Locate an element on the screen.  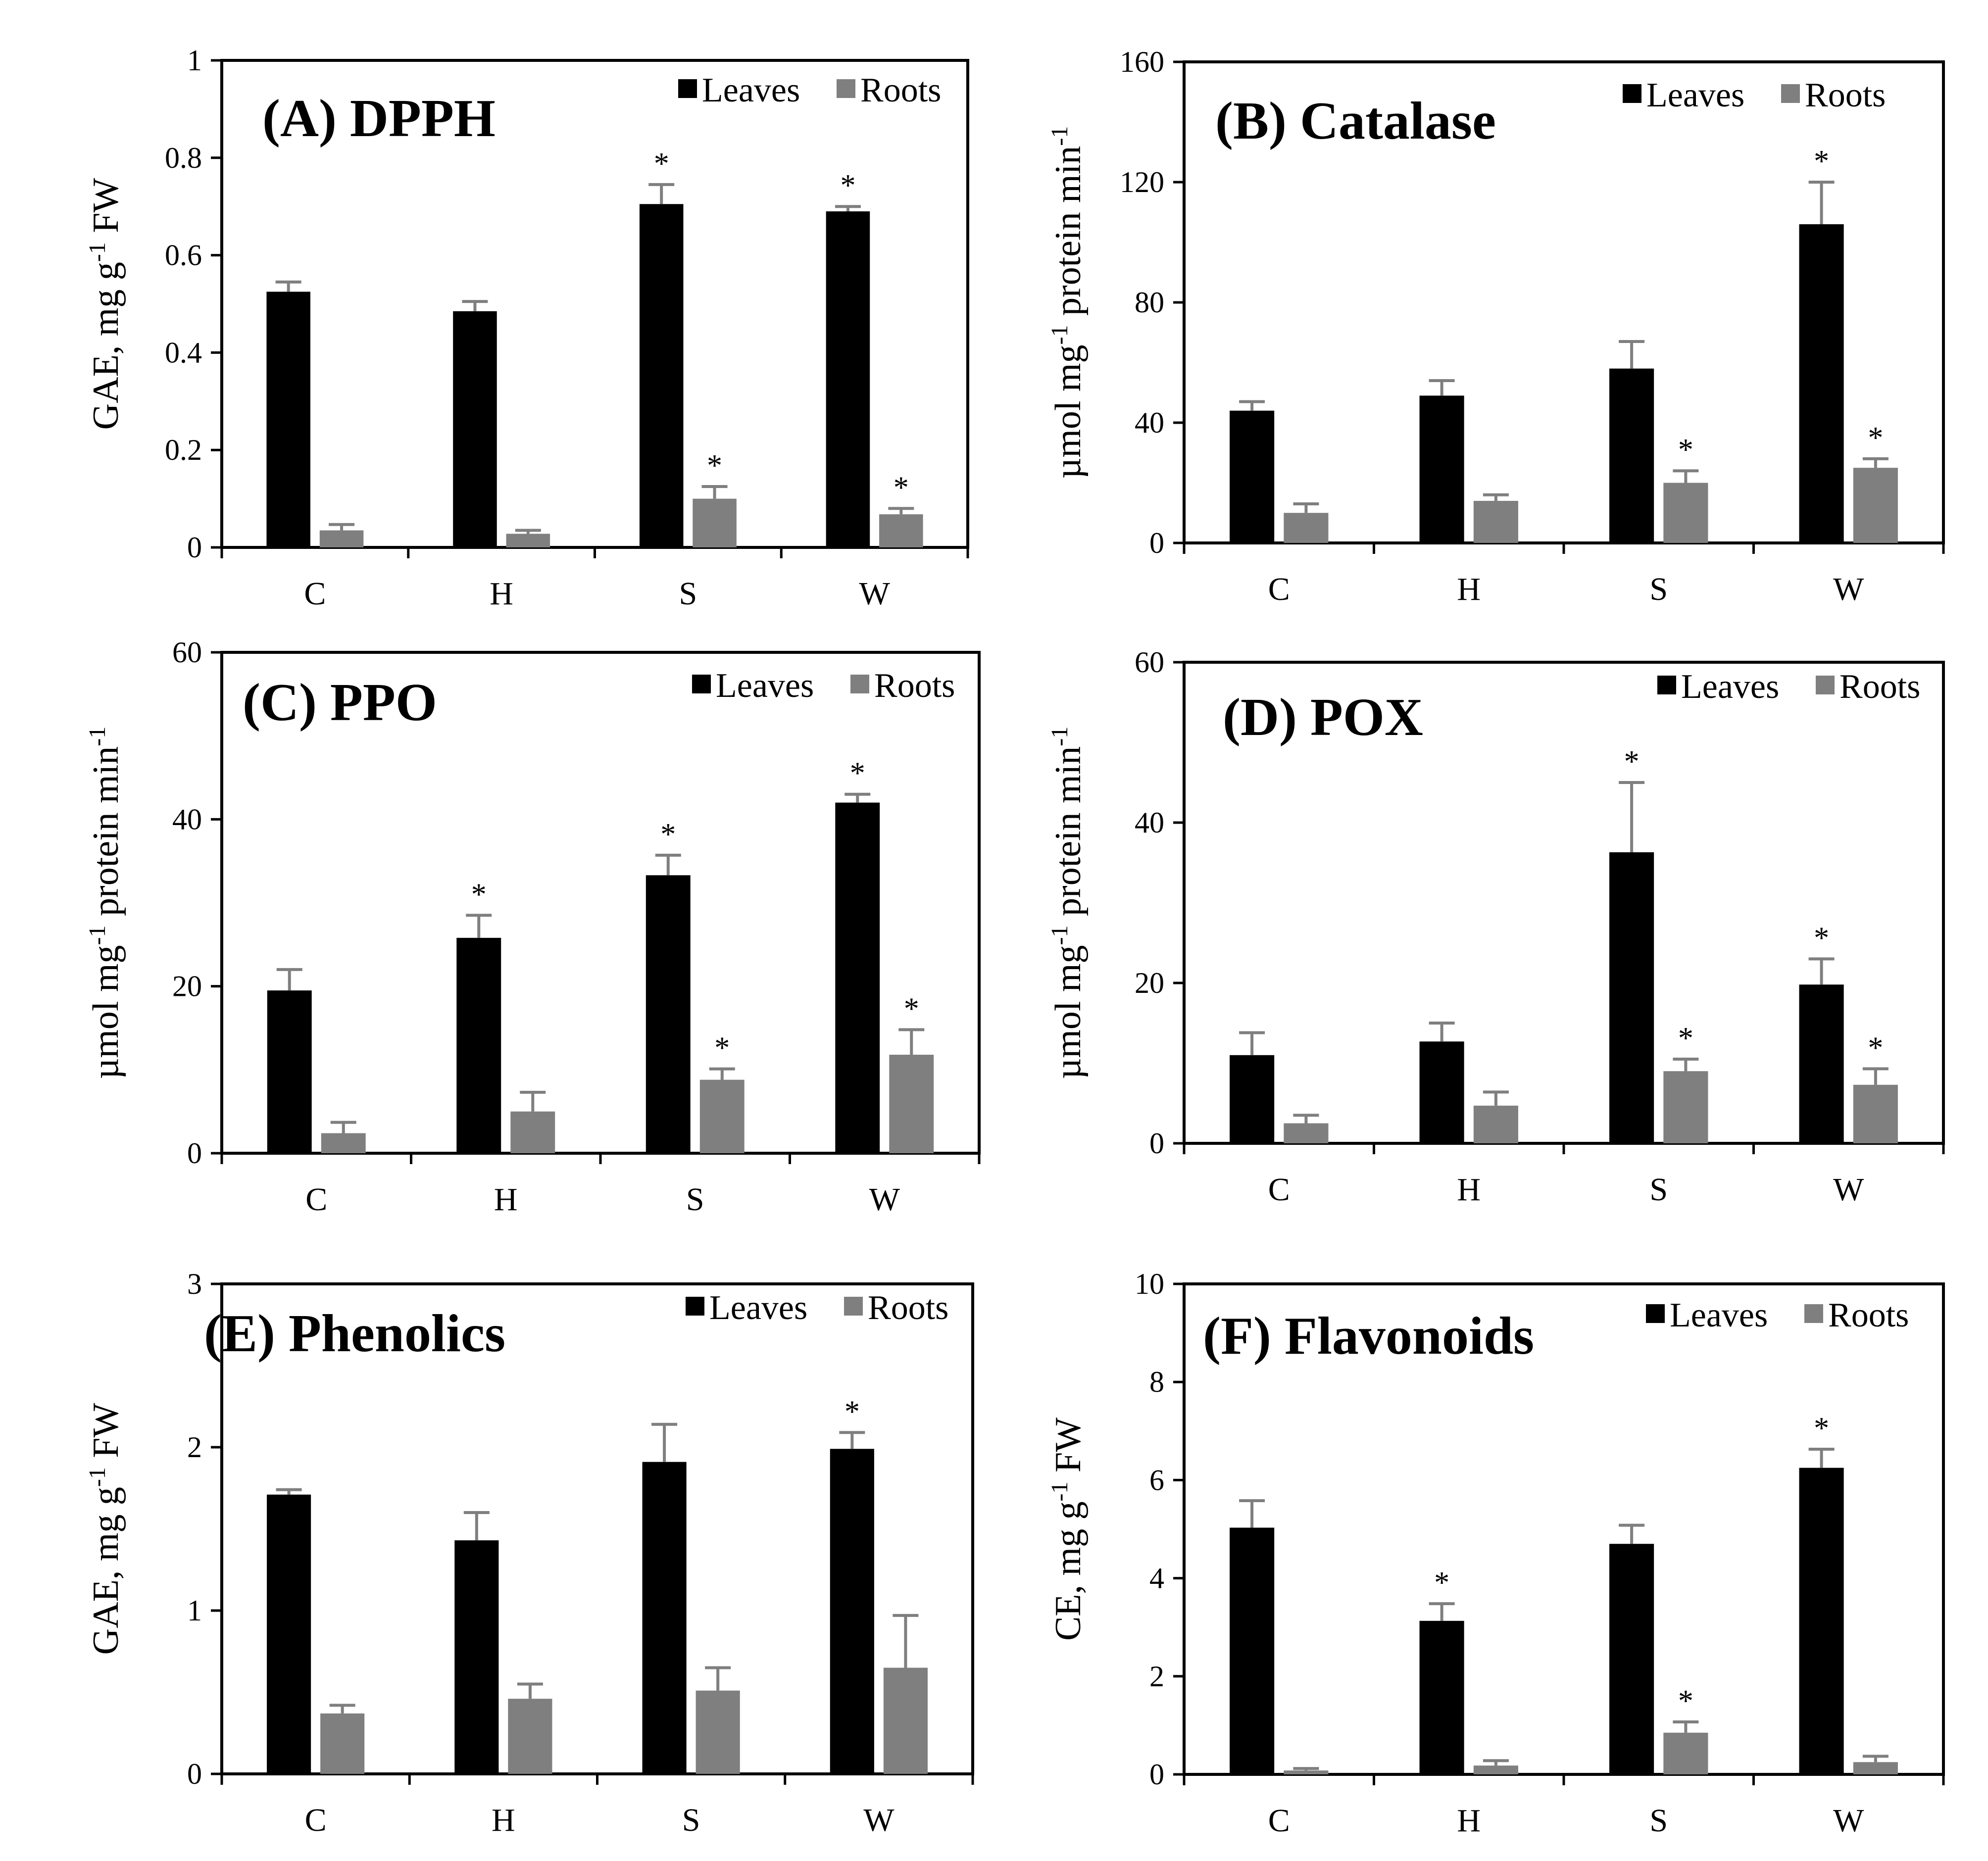
panel-title: (C) PPO is located at coordinates (340, 702).